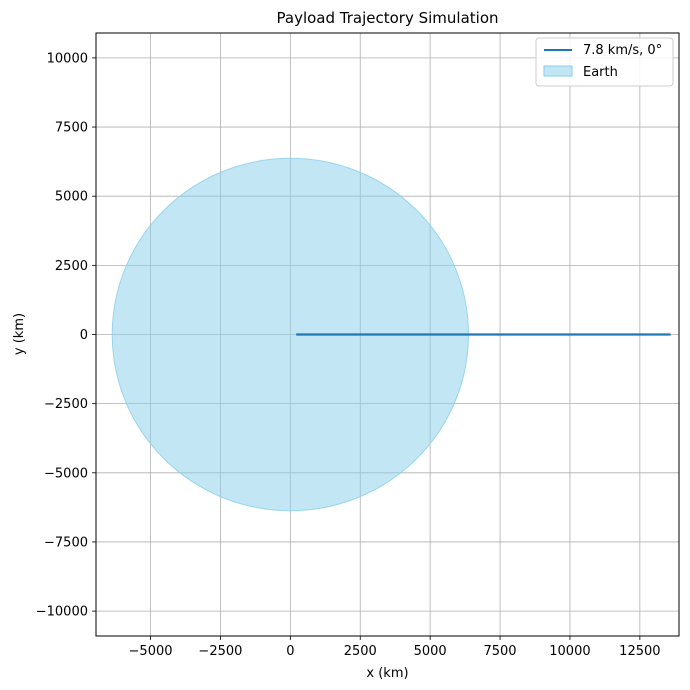 The image size is (690, 690). Describe the element at coordinates (290, 651) in the screenshot. I see `x-tick-label: 0` at that location.